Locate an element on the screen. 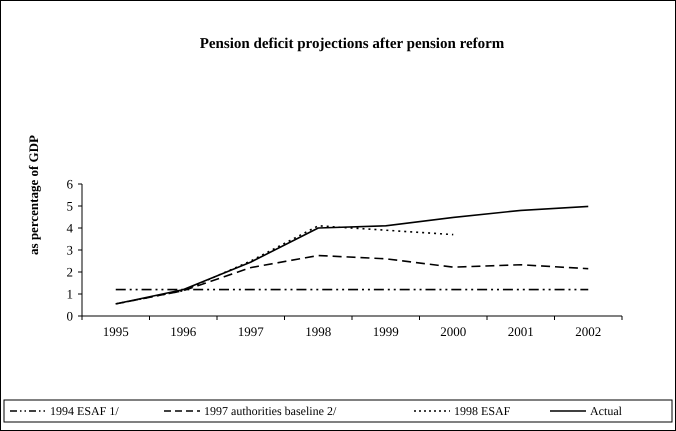 The image size is (676, 431). y-tick-label: 5 is located at coordinates (69, 206).